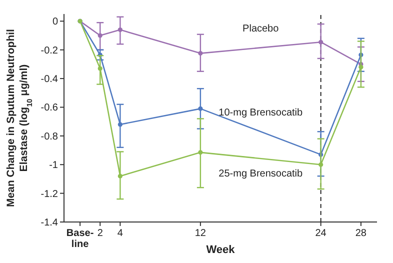 Image resolution: width=393 pixels, height=263 pixels. Describe the element at coordinates (200, 233) in the screenshot. I see `x-tick-label: 12` at that location.